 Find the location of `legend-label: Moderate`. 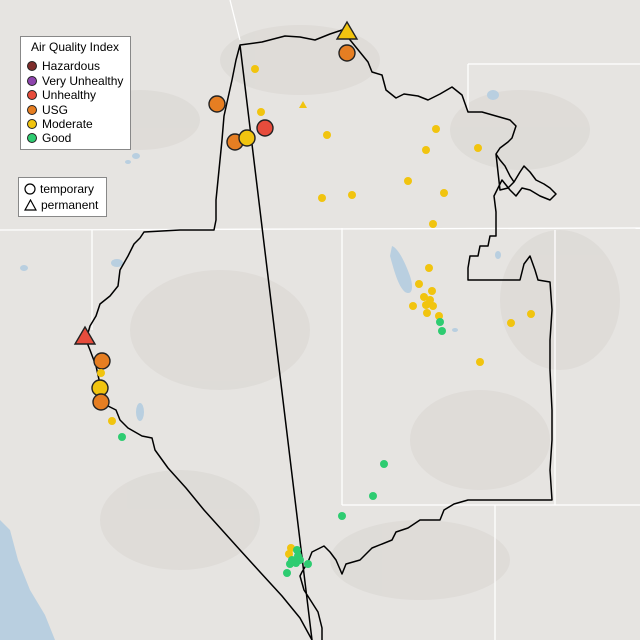

legend-label: Moderate is located at coordinates (67, 123).